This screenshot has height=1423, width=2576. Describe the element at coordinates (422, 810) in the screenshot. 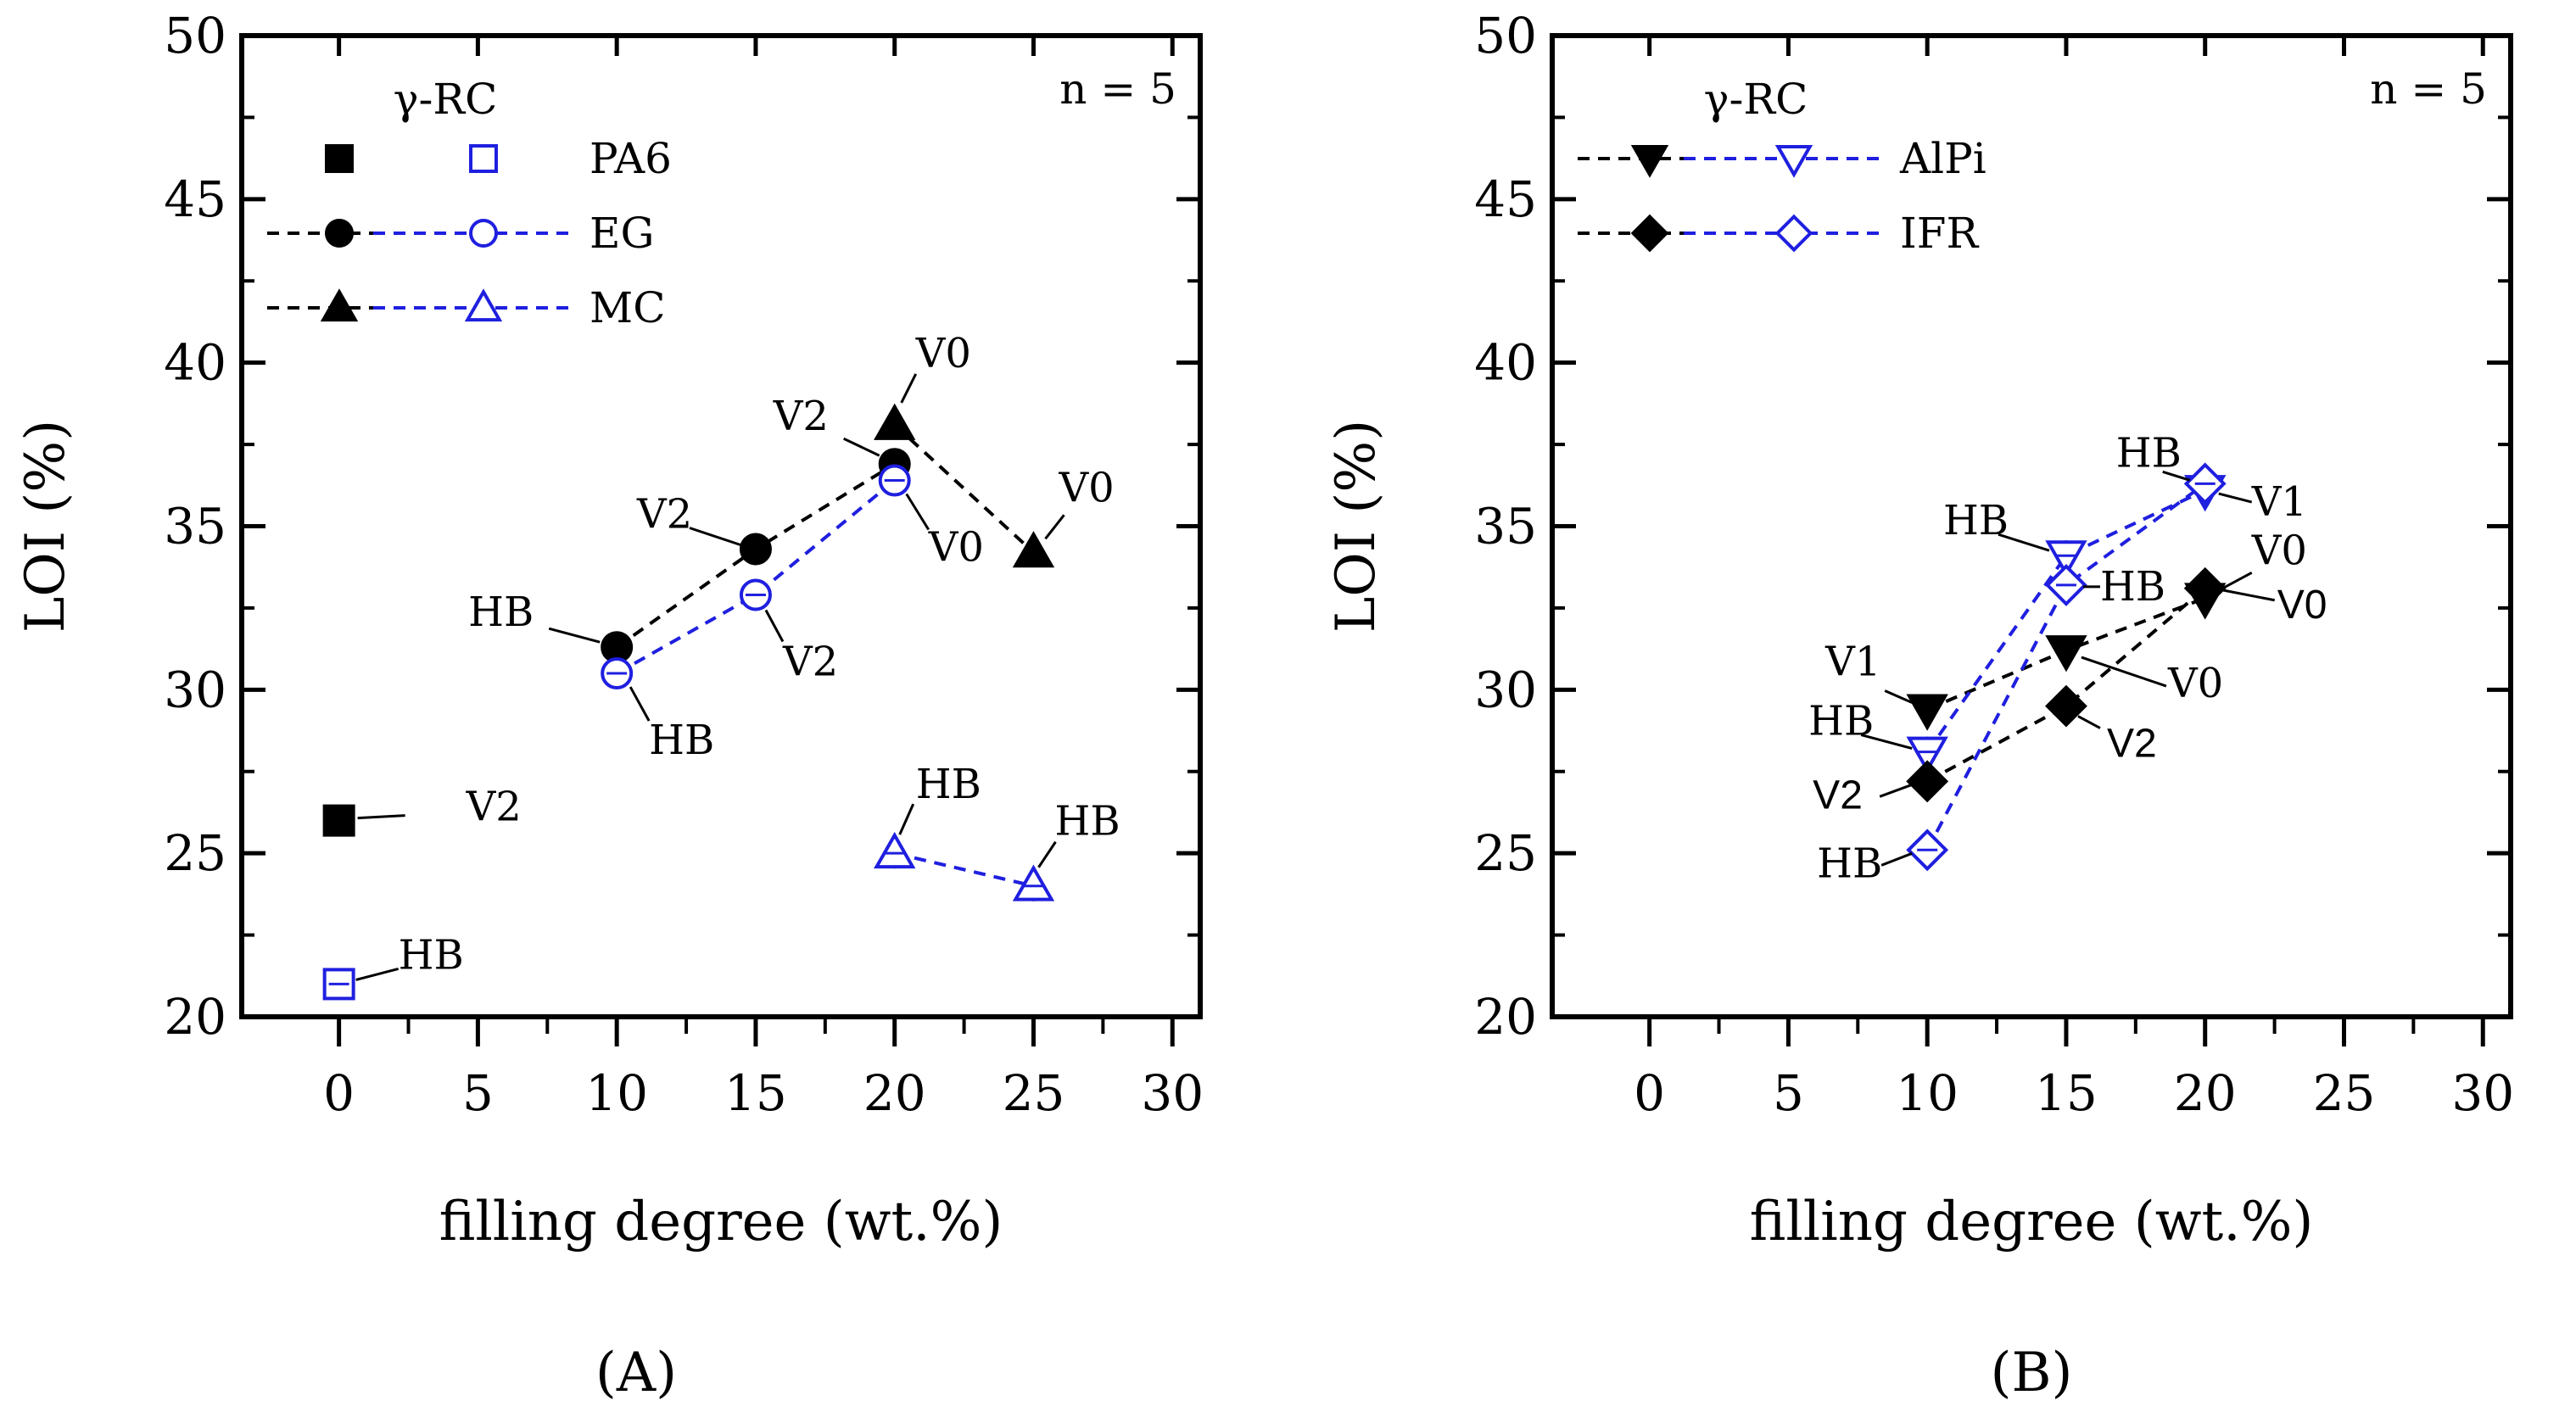

I see `series-pa6: V2` at that location.